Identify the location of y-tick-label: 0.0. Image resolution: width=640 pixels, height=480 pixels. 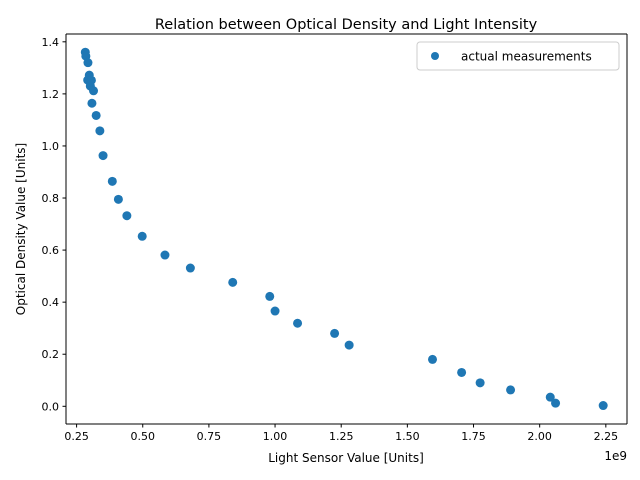
(51, 406).